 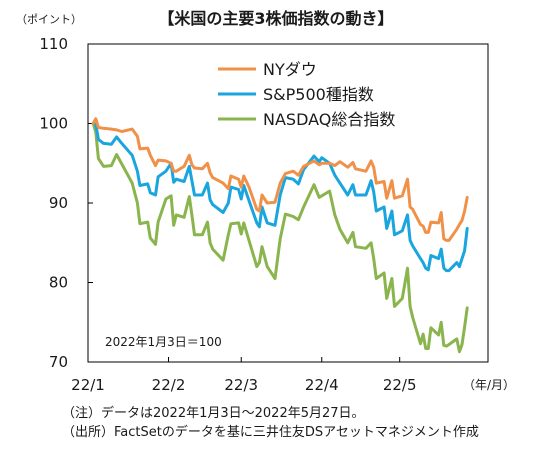 I want to click on y-axis-ticks: 70 80 90 100 110, so click(x=66, y=203).